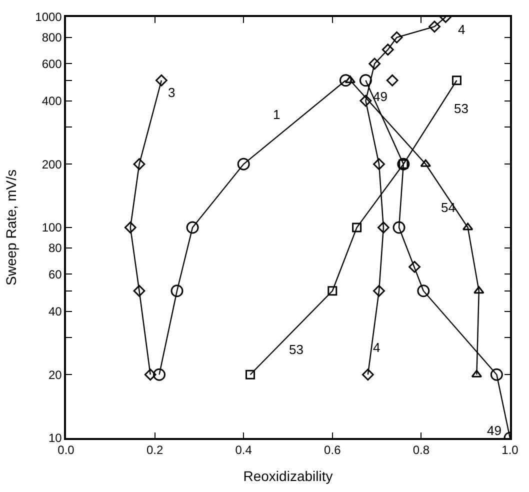  Describe the element at coordinates (55, 311) in the screenshot. I see `y-tick-label: 40` at that location.